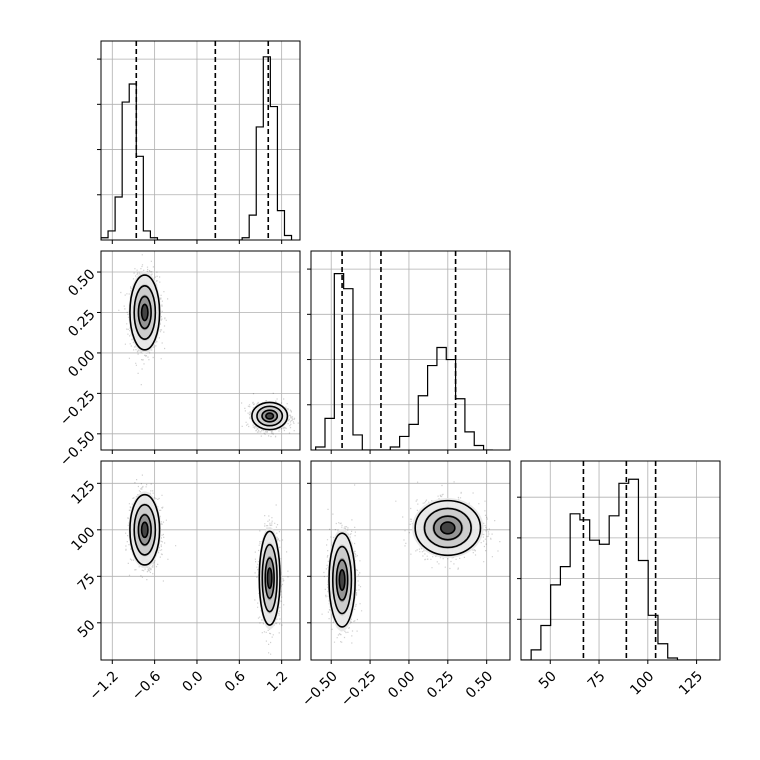  What do you see at coordinates (548, 680) in the screenshot?
I see `x-tick-label-0: 50` at bounding box center [548, 680].